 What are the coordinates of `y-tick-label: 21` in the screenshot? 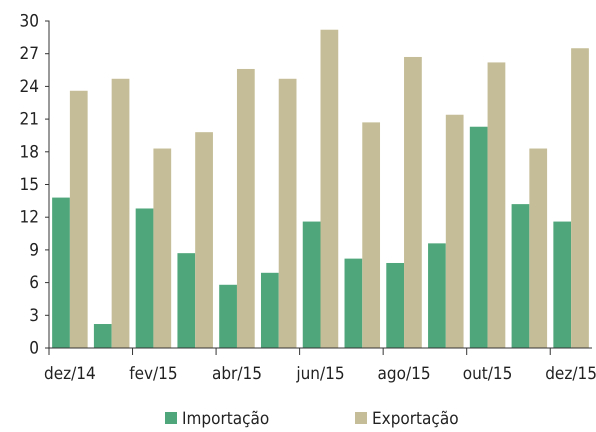 It's located at (29, 120).